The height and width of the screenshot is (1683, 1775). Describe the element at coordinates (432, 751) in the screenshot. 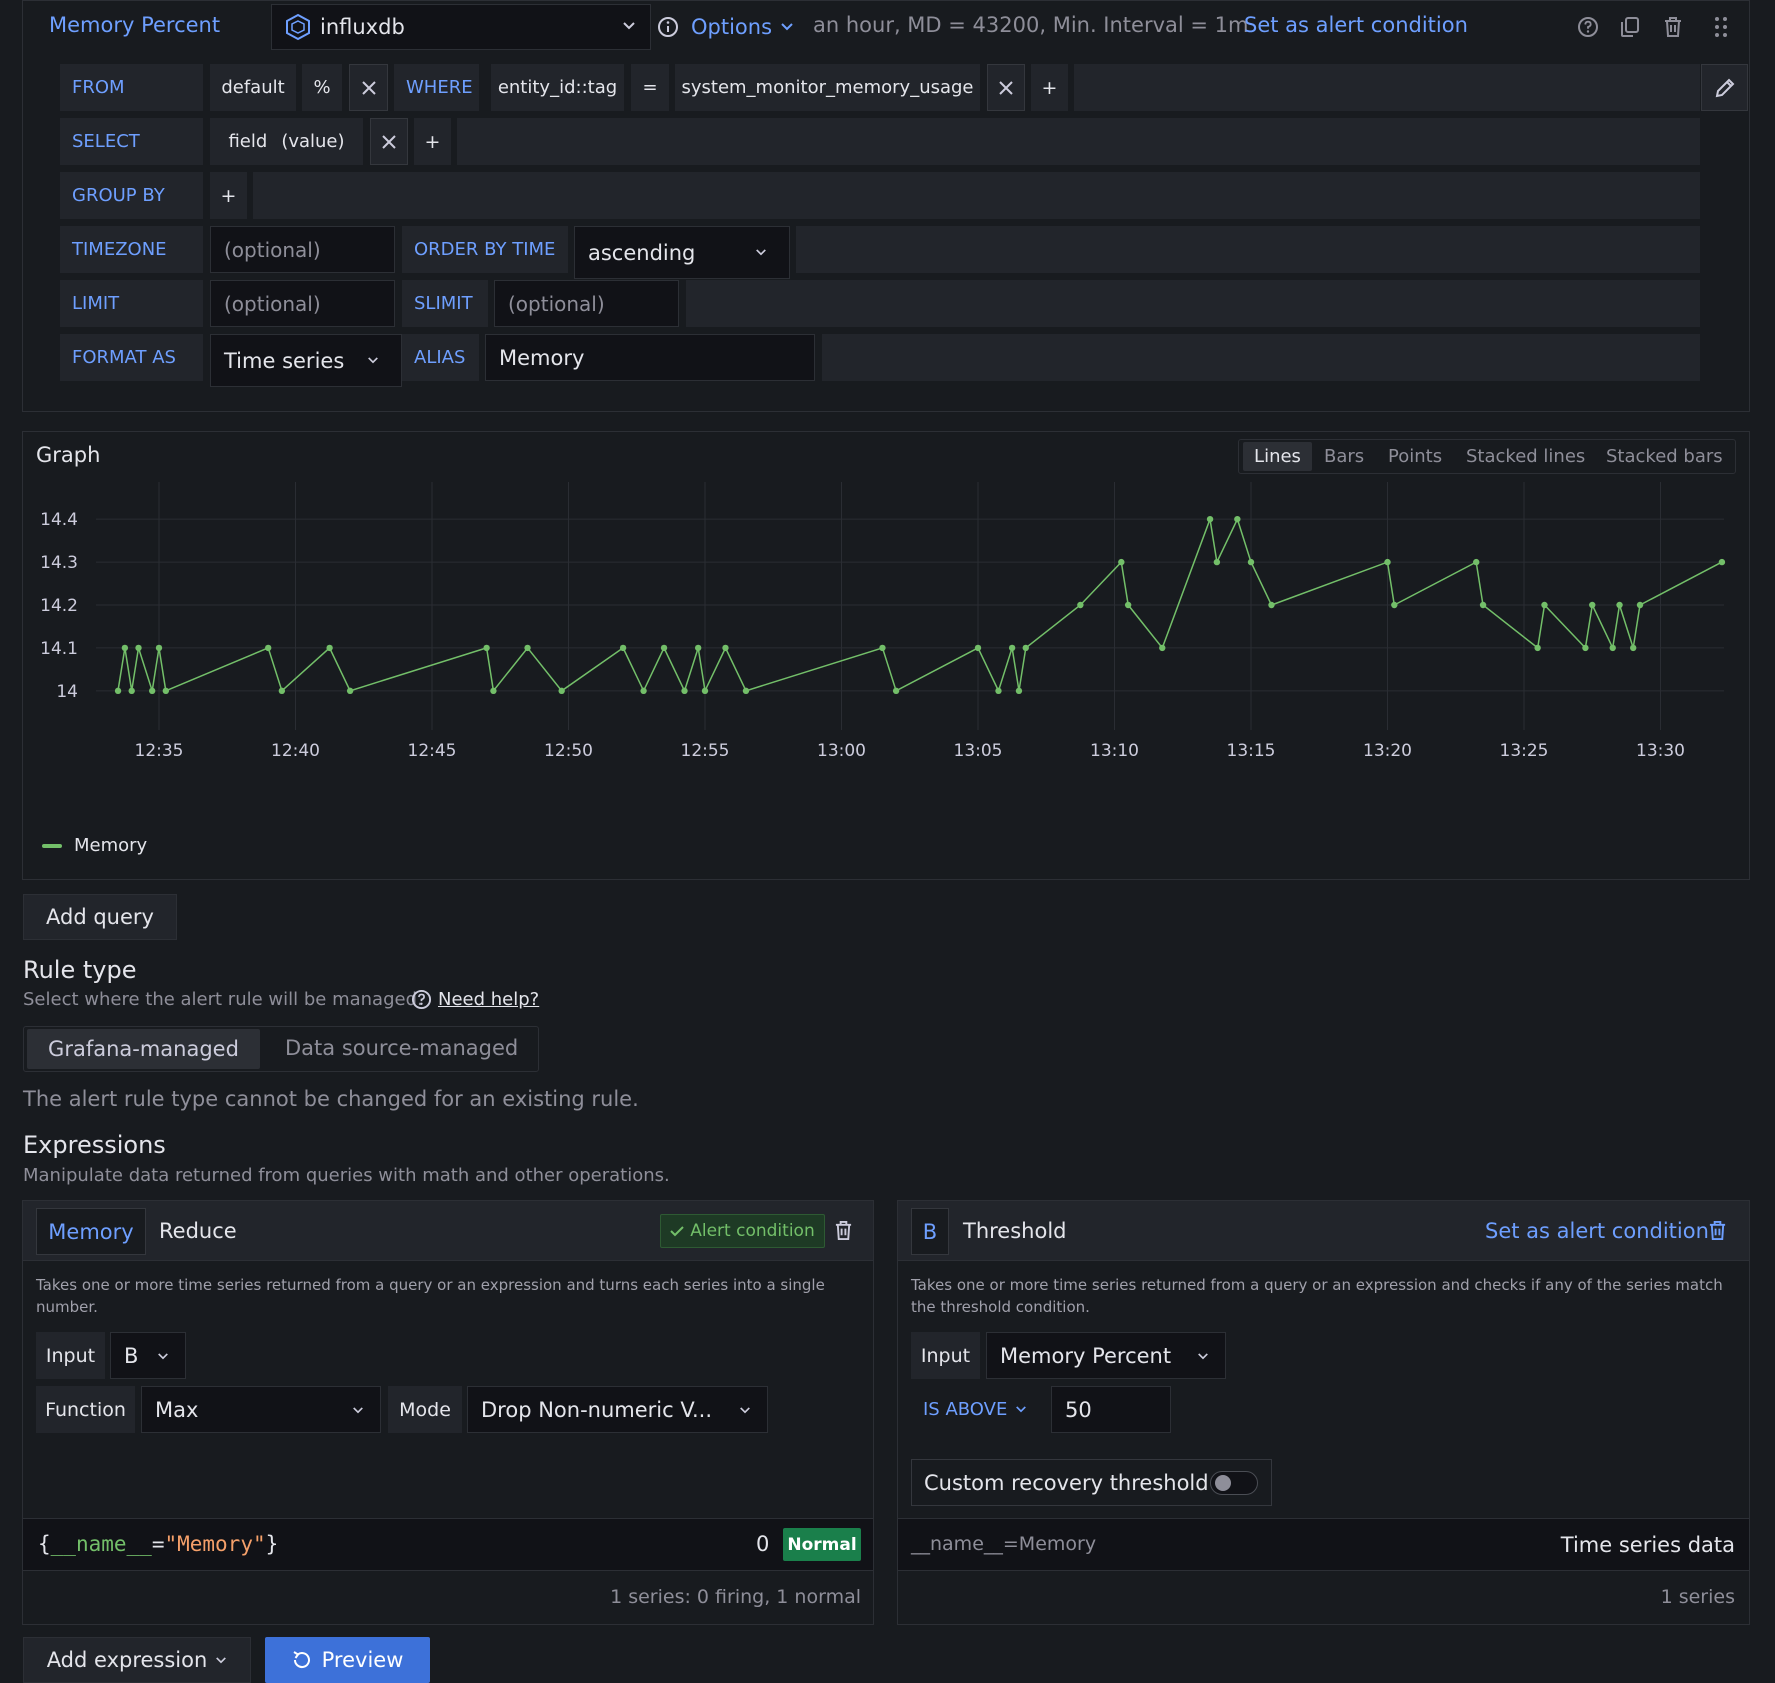

I see `x-tick-label: 12:45` at that location.